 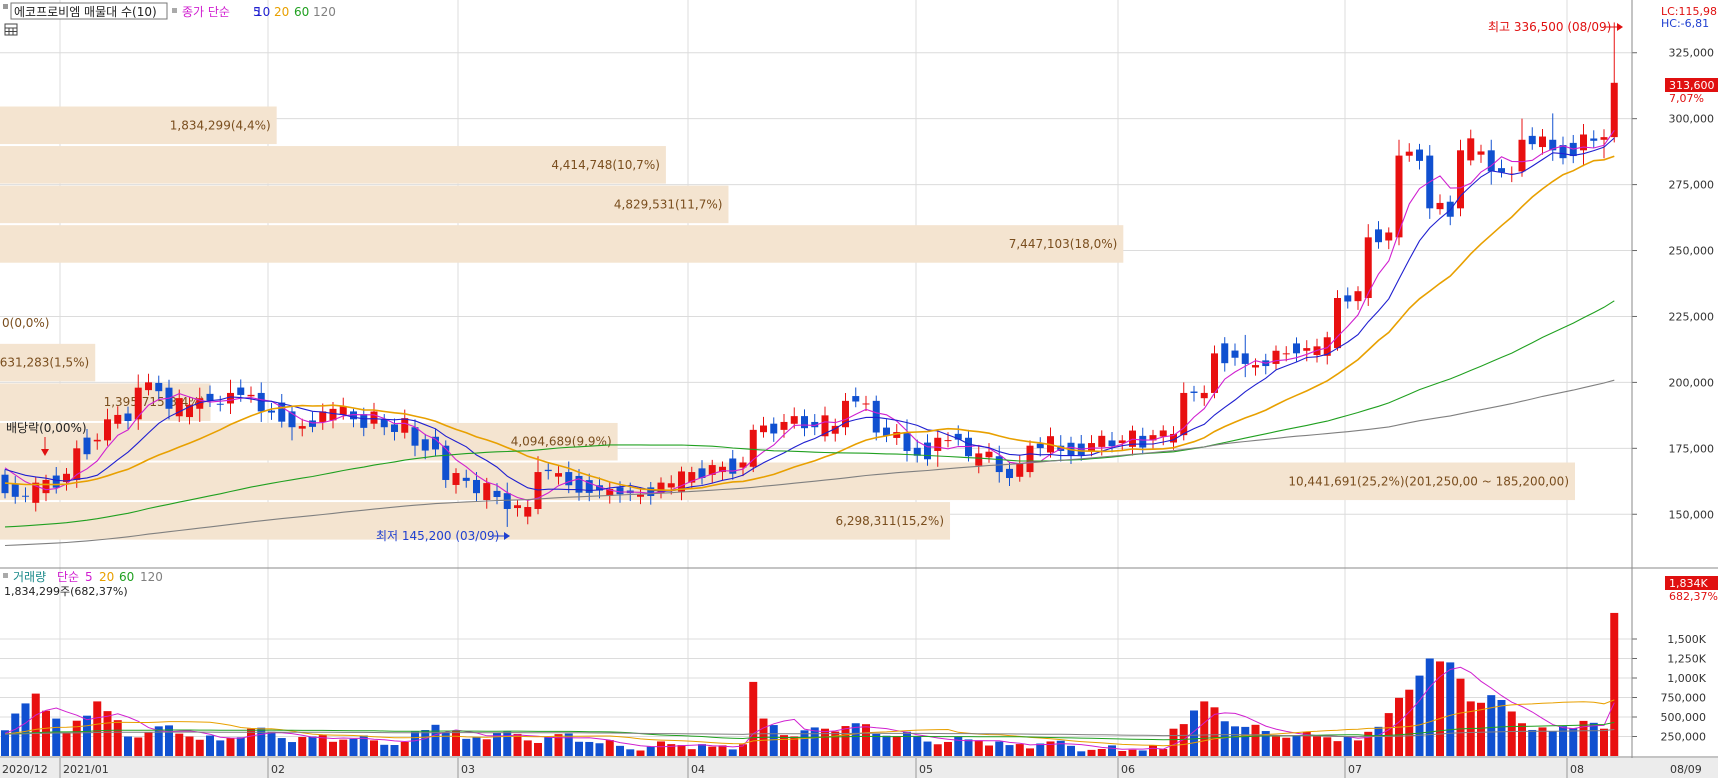 I want to click on profile-label: 7,447,103(18,0%), so click(x=1063, y=244).